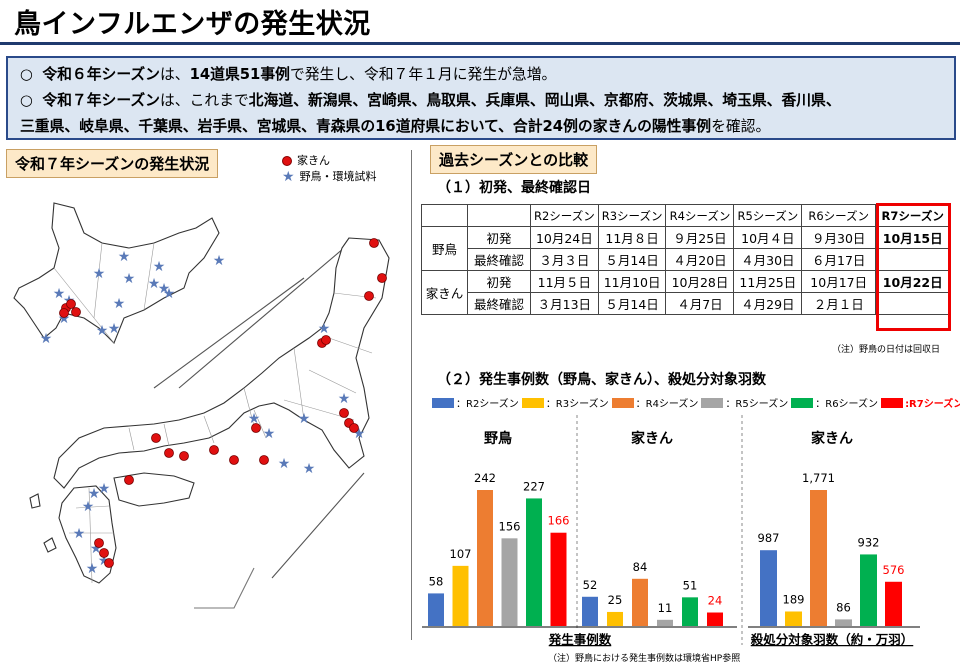 The width and height of the screenshot is (960, 665). I want to click on table-corner, so click(499, 215).